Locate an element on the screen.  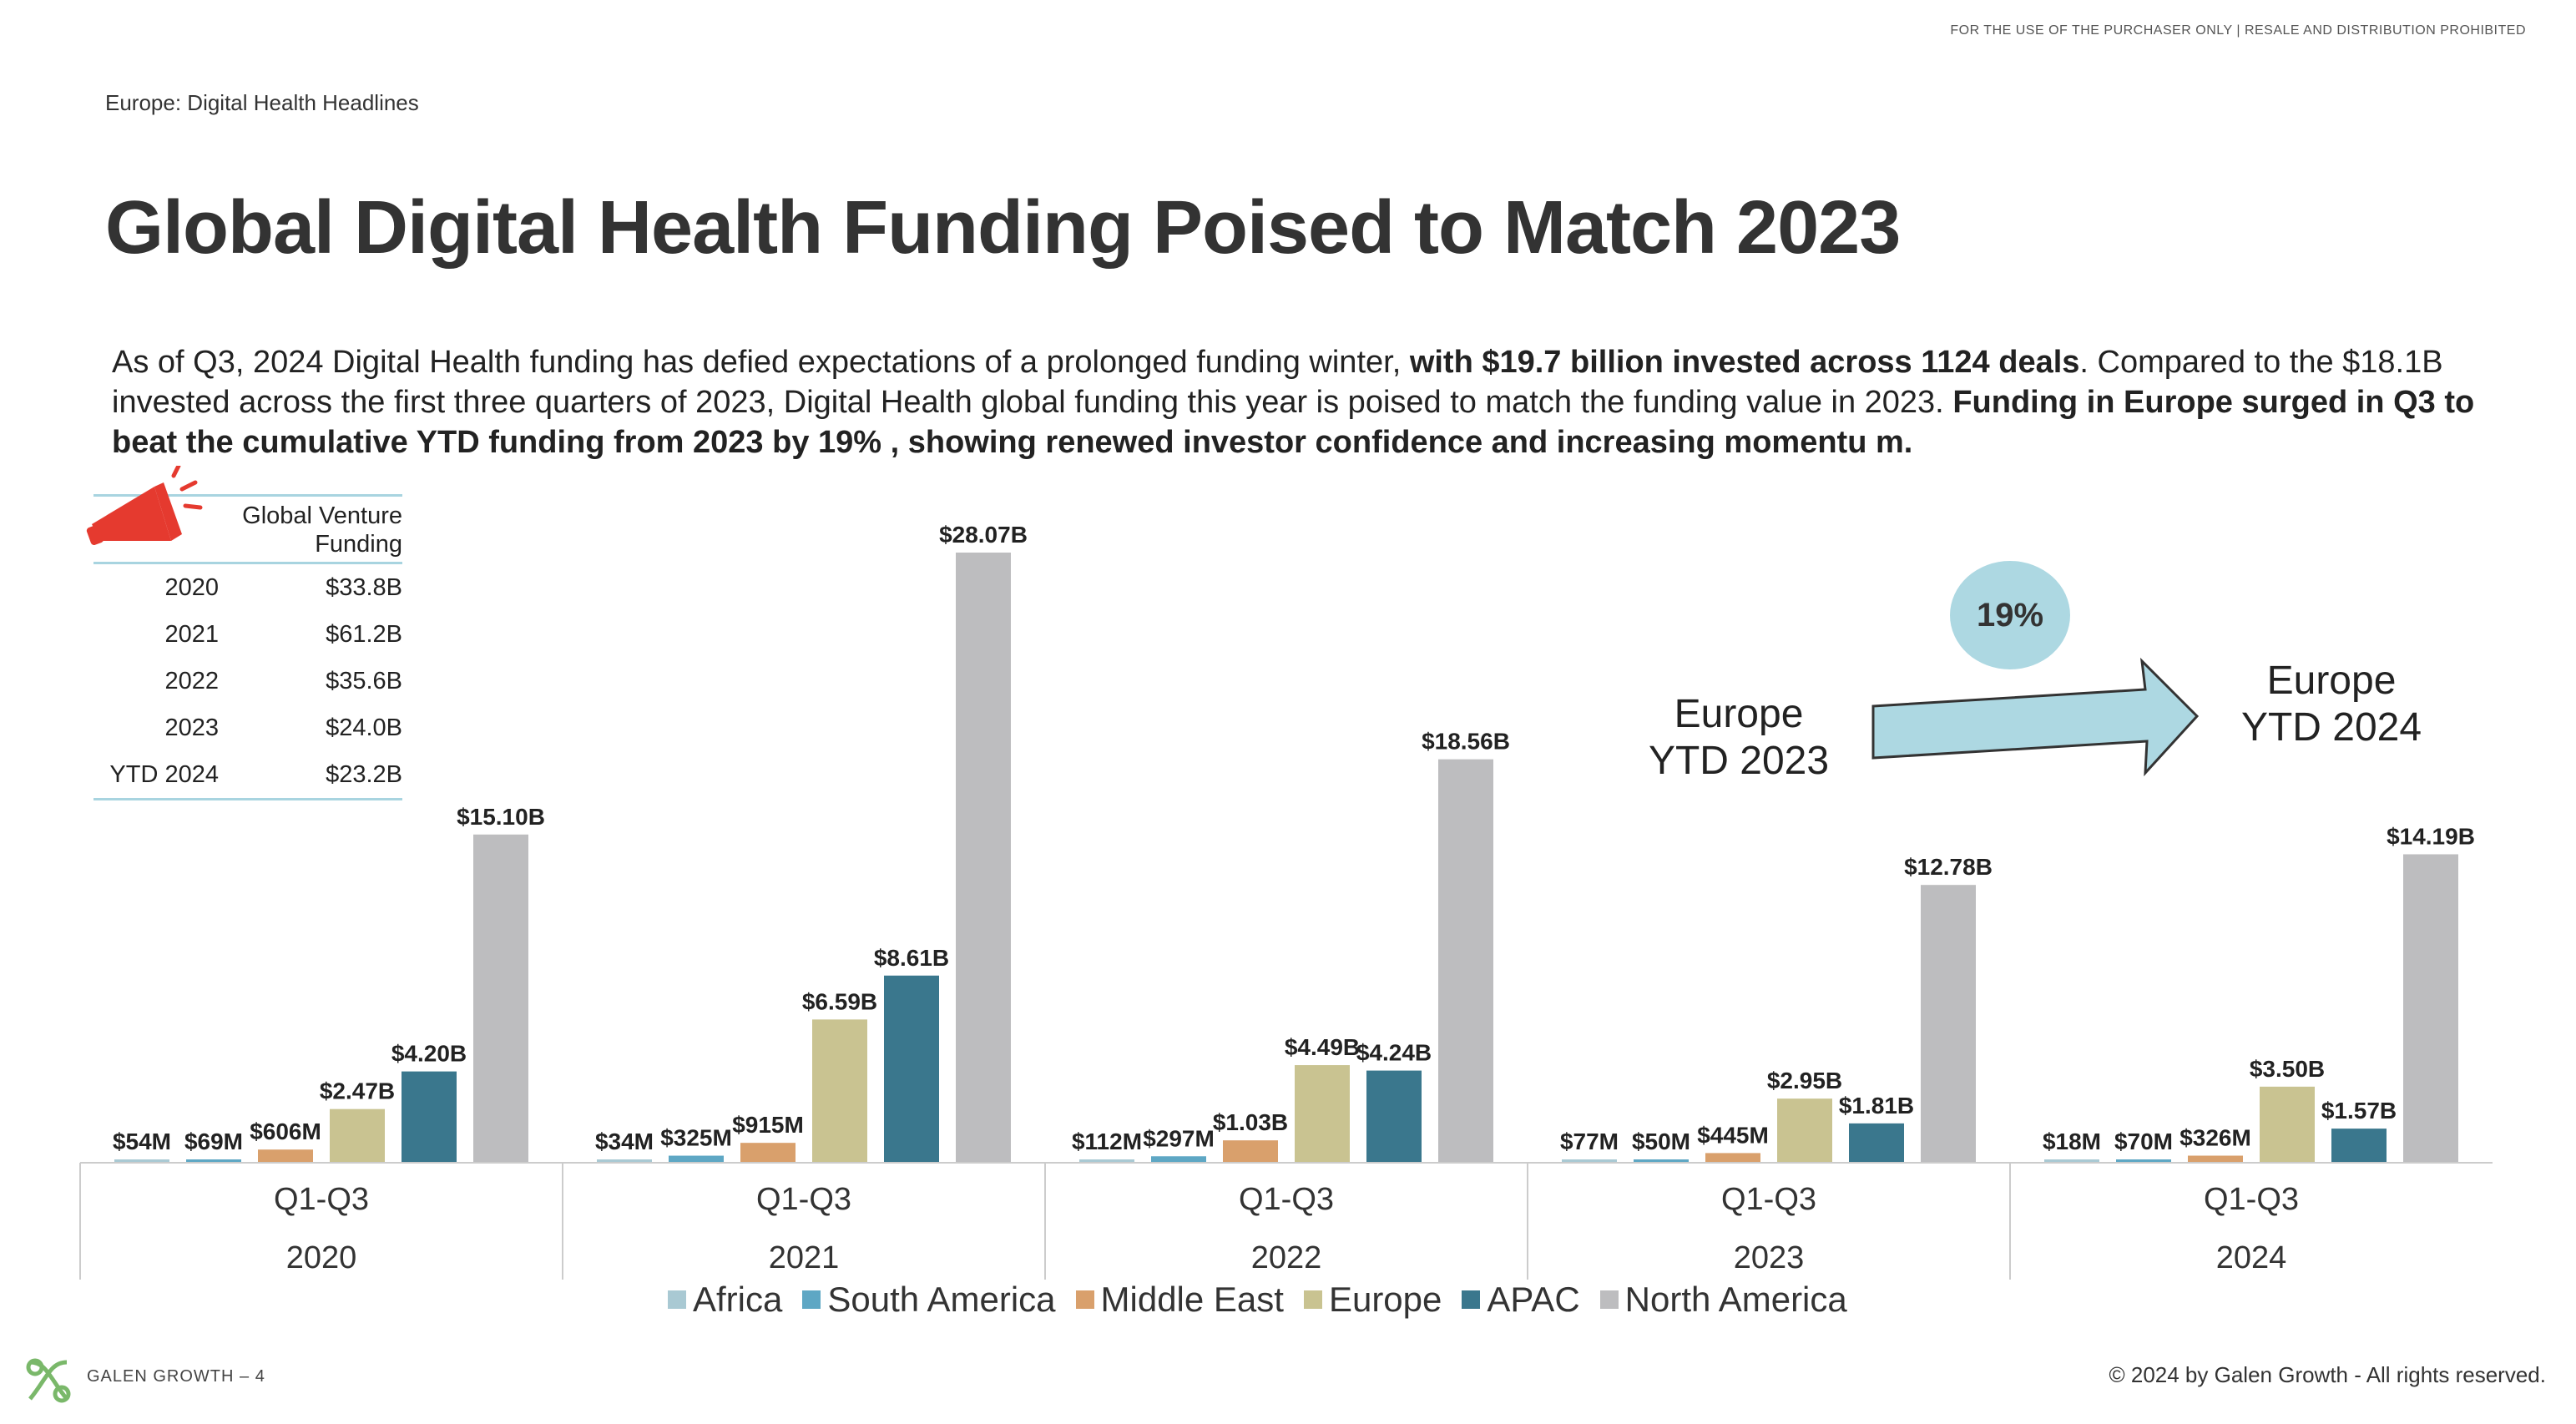
data-label: $14.19B is located at coordinates (2431, 836).